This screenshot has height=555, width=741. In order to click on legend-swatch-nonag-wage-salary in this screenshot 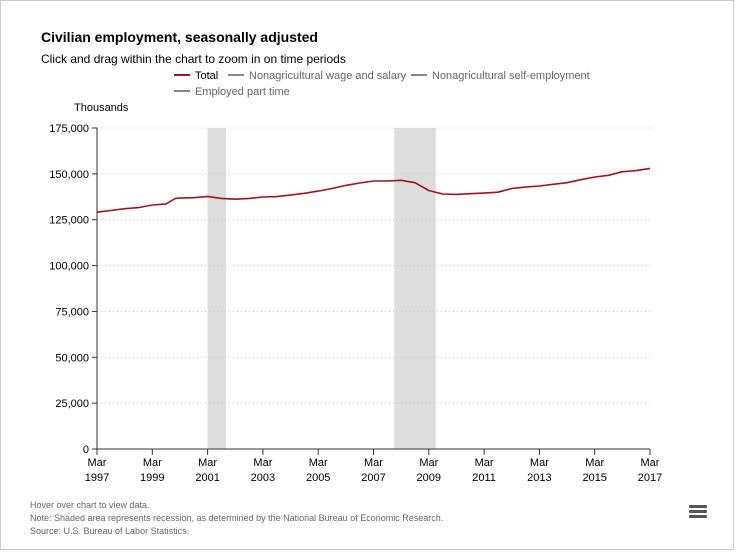, I will do `click(236, 75)`.